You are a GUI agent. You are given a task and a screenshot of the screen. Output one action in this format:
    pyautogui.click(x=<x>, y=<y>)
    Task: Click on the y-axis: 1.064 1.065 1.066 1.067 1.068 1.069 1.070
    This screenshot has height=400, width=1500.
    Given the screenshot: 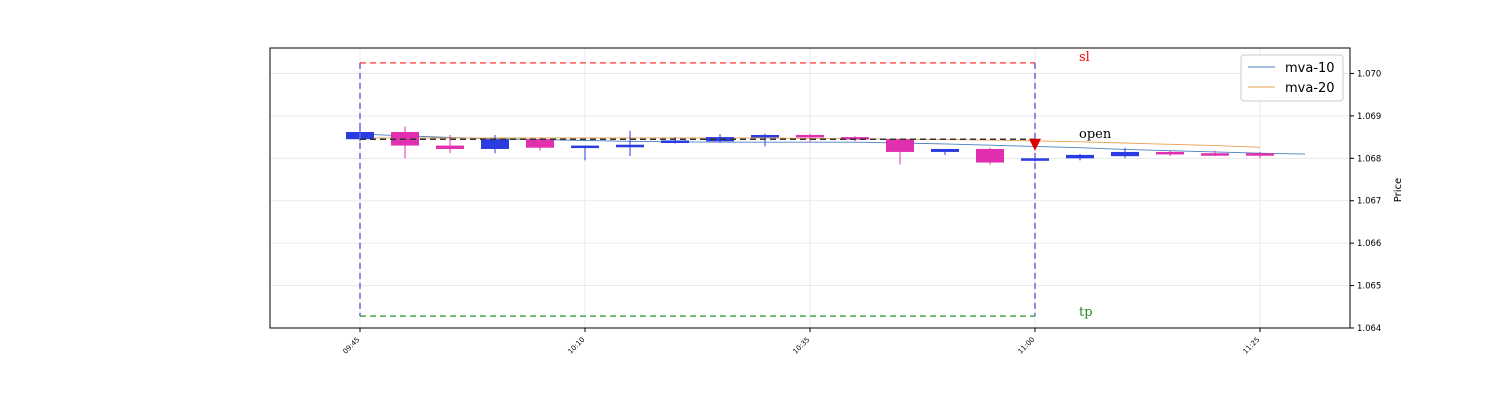 What is the action you would take?
    pyautogui.click(x=1365, y=201)
    